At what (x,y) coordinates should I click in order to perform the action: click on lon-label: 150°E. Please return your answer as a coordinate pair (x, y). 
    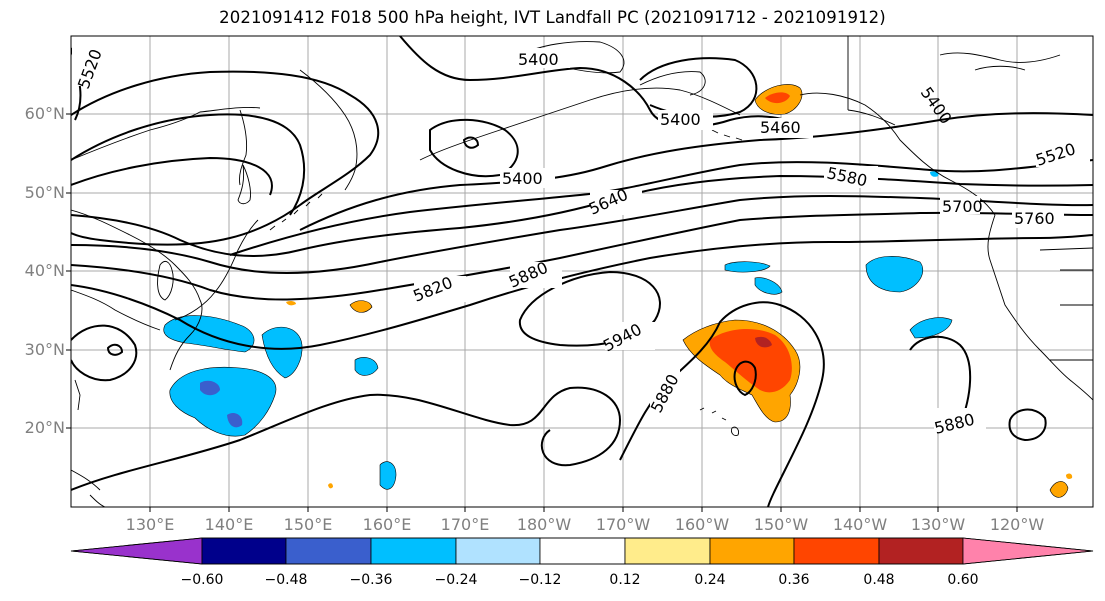
    Looking at the image, I should click on (308, 524).